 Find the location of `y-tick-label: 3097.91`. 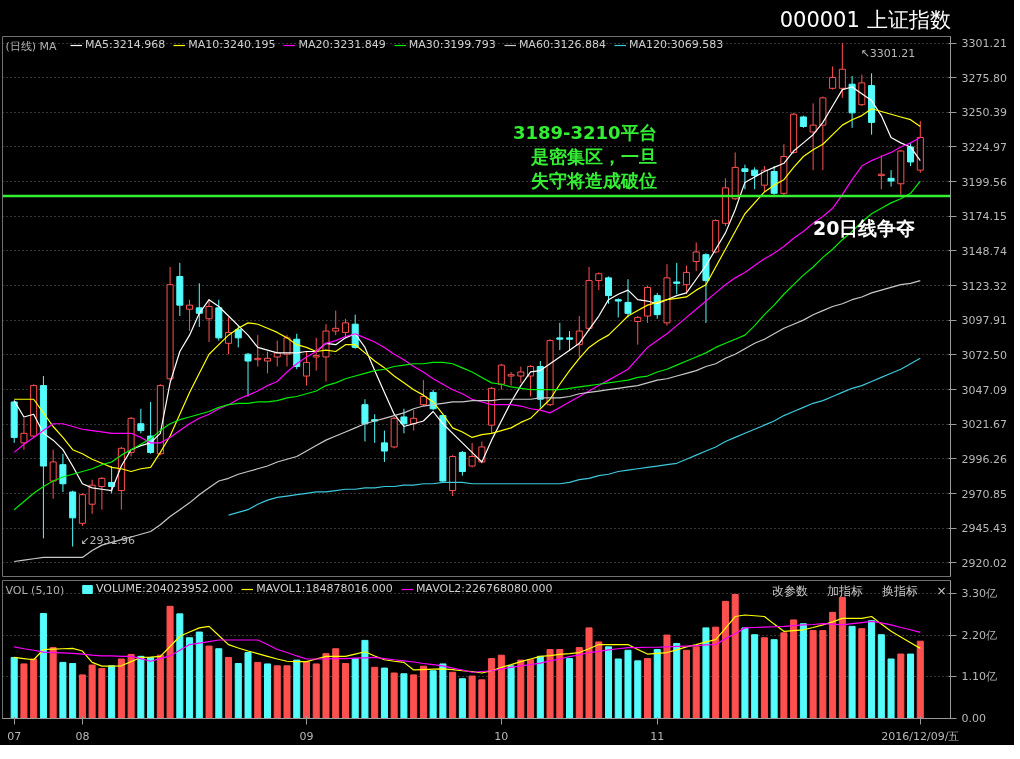

y-tick-label: 3097.91 is located at coordinates (984, 321).